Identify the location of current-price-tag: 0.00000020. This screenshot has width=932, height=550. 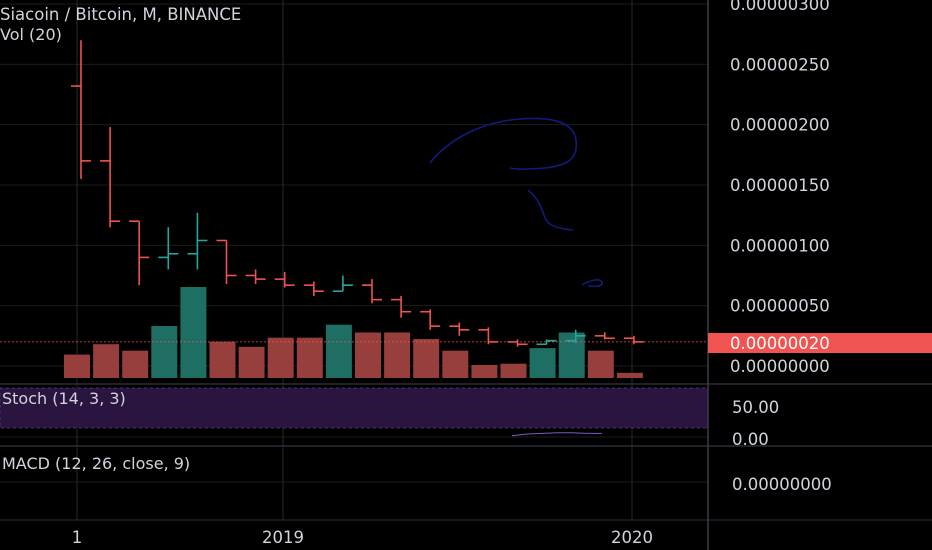
(820, 343).